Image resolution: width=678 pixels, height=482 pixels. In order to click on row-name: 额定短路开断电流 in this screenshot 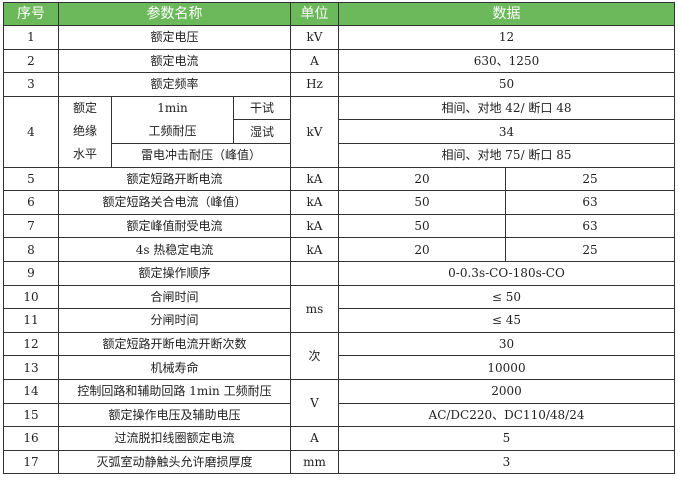, I will do `click(174, 179)`.